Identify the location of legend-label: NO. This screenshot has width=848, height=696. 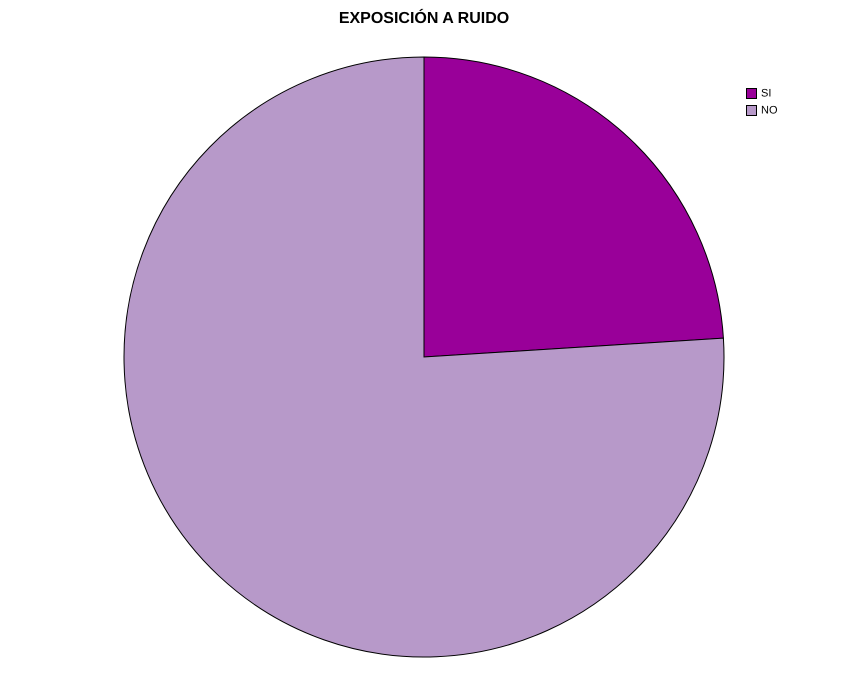
(769, 110).